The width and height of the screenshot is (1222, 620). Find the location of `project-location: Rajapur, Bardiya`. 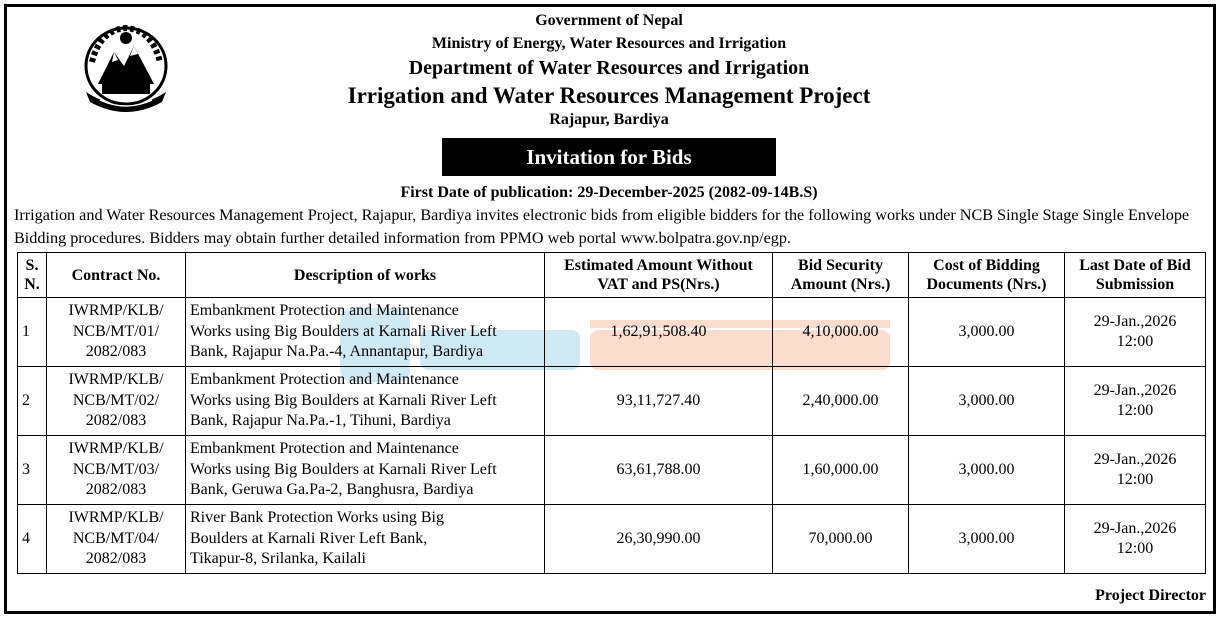

project-location: Rajapur, Bardiya is located at coordinates (609, 119).